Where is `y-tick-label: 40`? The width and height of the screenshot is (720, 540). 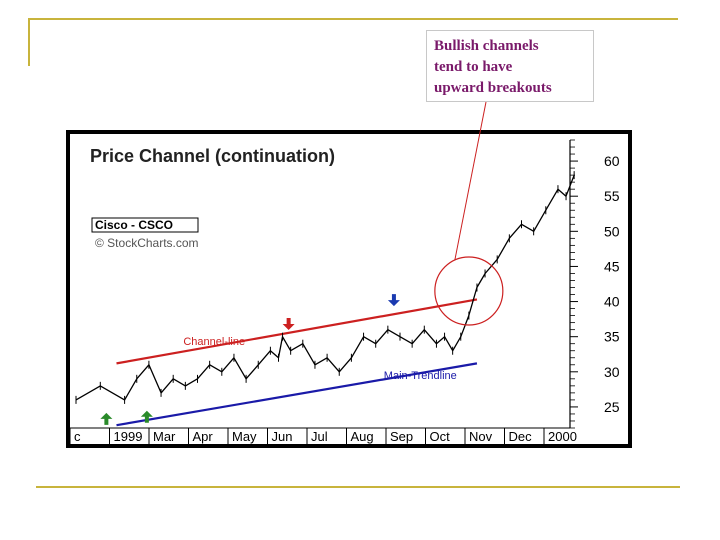 y-tick-label: 40 is located at coordinates (612, 302).